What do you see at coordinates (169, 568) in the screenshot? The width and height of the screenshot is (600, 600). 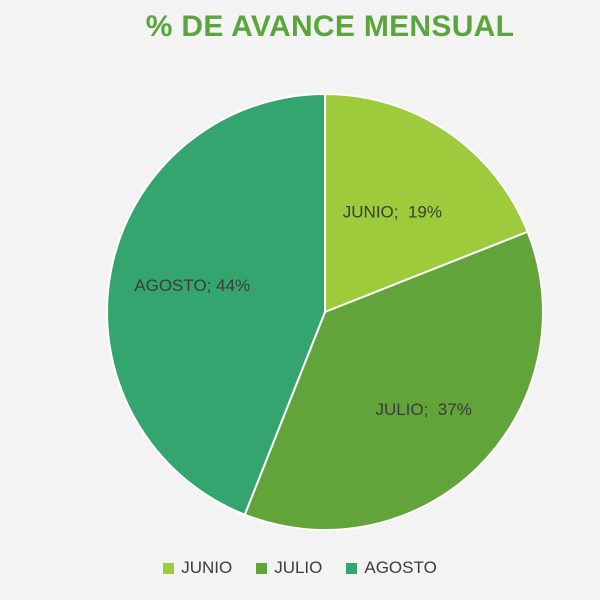 I see `legend-swatch-junio` at bounding box center [169, 568].